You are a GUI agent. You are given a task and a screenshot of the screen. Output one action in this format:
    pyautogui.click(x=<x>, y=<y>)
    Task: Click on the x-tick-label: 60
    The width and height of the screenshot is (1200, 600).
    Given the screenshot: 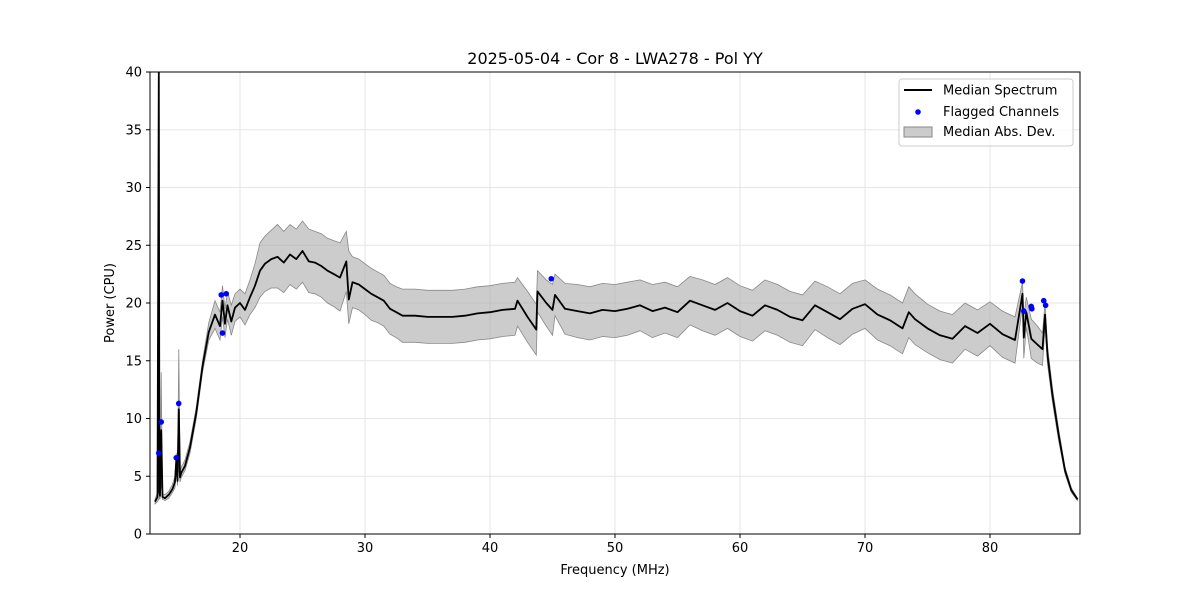 What is the action you would take?
    pyautogui.click(x=740, y=548)
    